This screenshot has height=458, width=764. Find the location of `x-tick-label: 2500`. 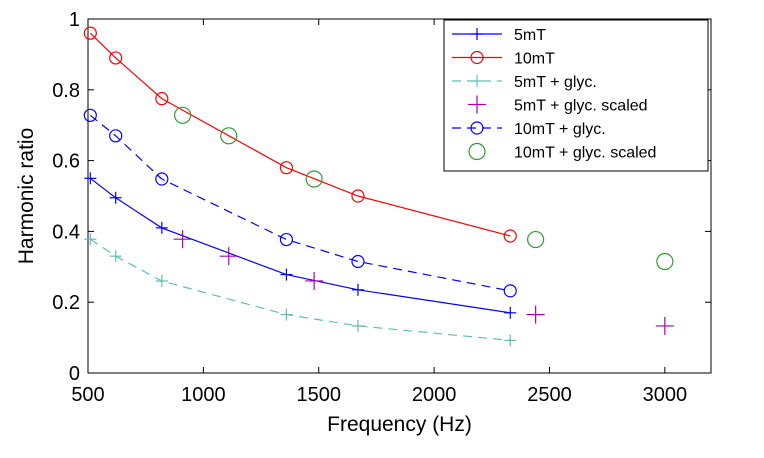

x-tick-label: 2500 is located at coordinates (549, 395).